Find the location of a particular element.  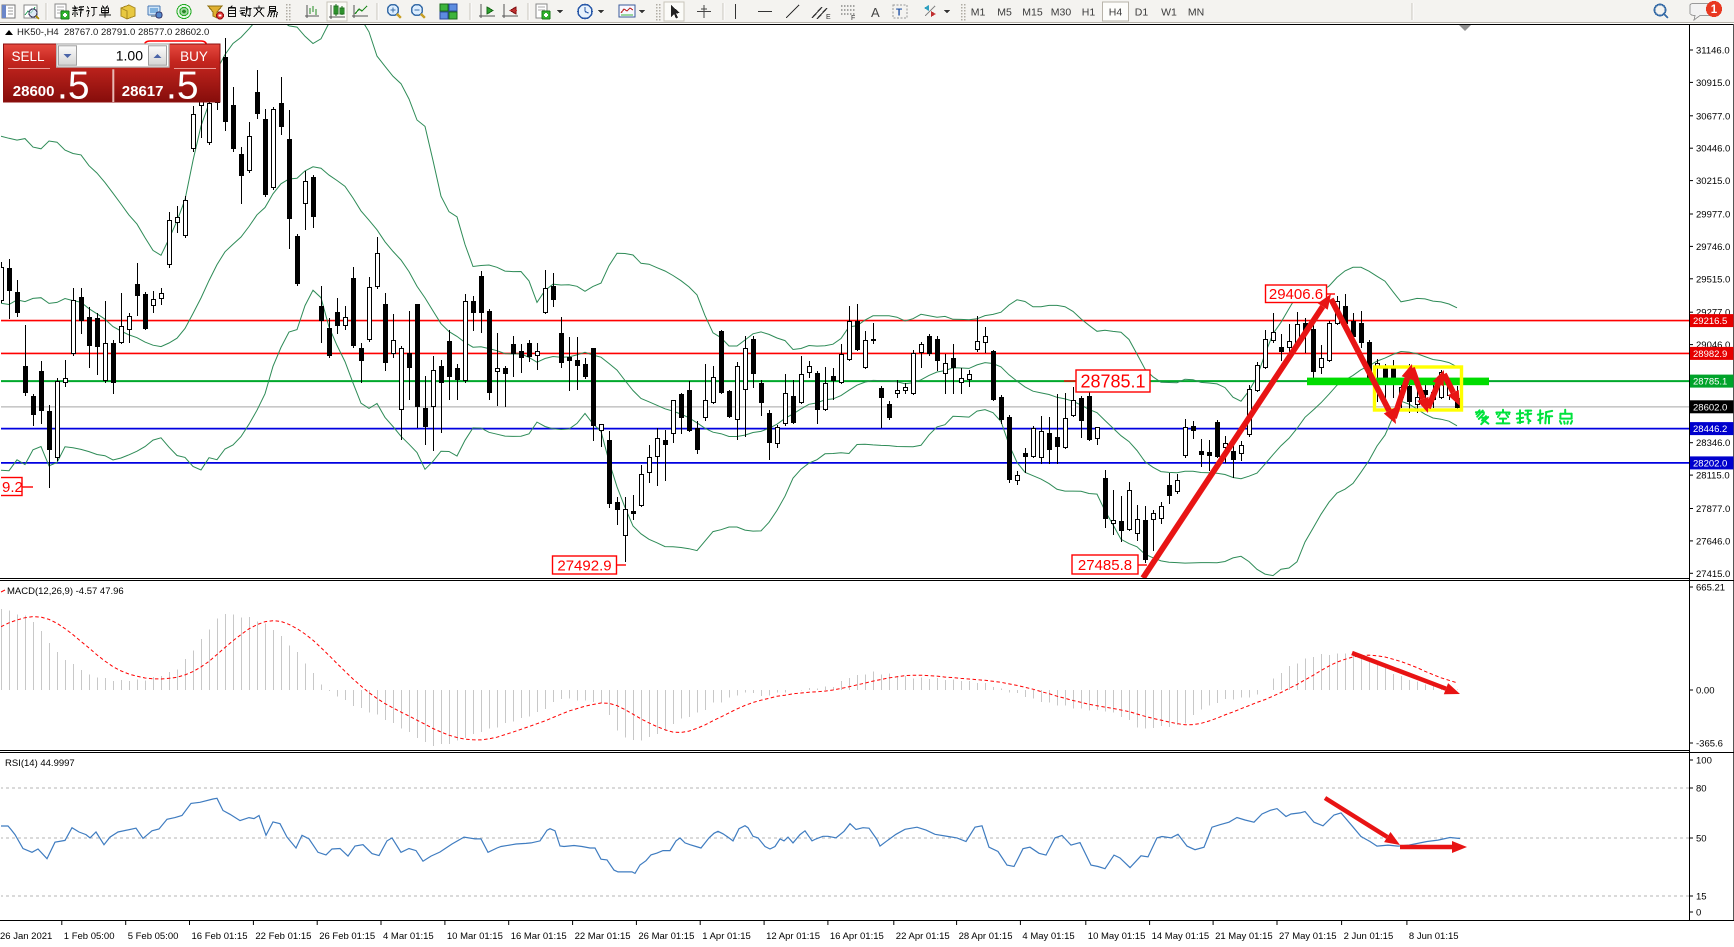

svg-text: 30915.0 is located at coordinates (1713, 83).